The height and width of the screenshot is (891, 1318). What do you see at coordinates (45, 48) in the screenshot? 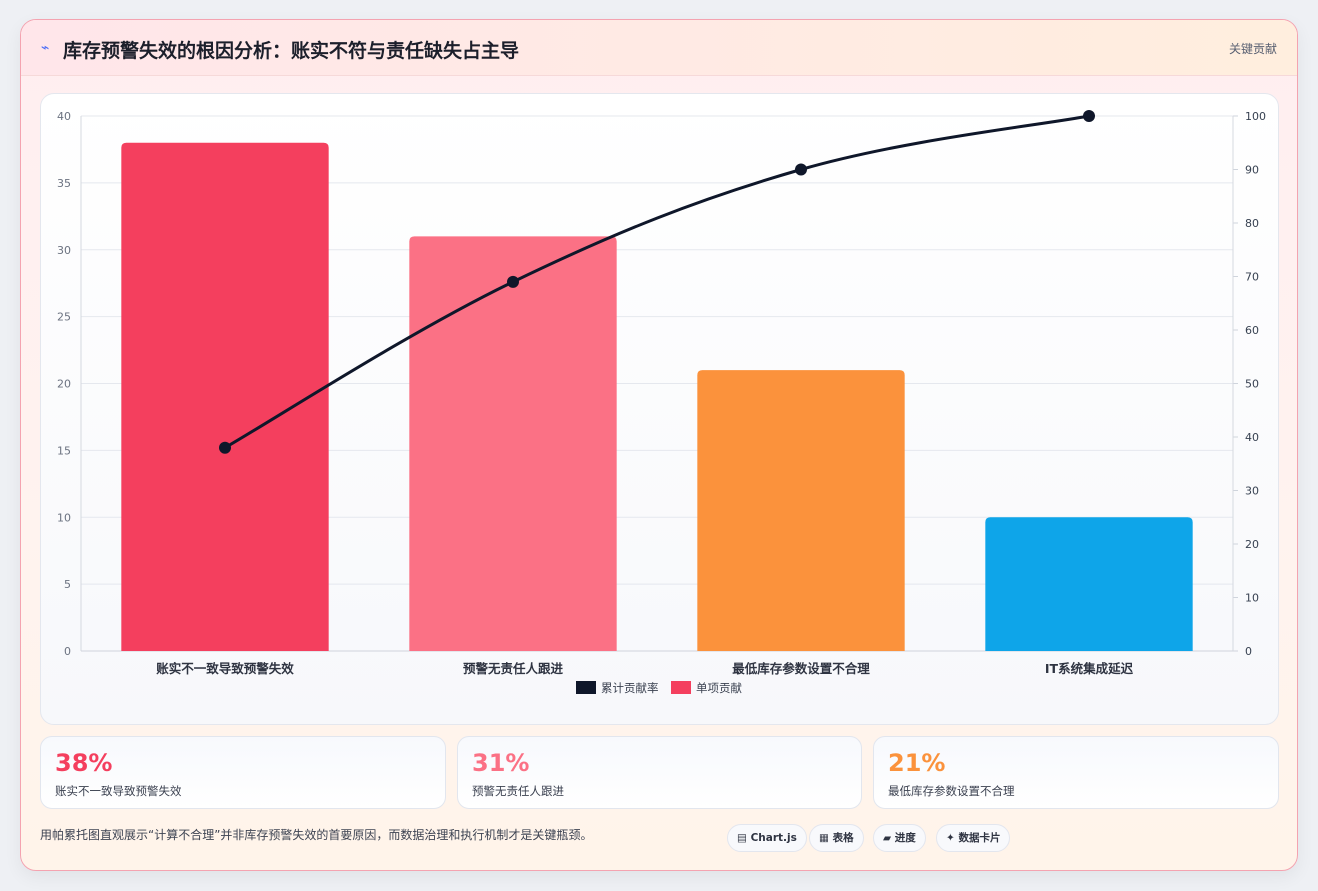
I see `lightning-icon: ⌁` at bounding box center [45, 48].